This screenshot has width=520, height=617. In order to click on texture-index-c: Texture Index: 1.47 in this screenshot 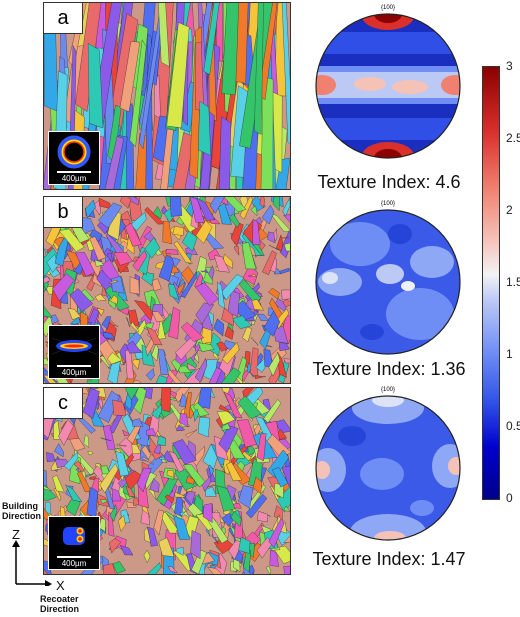, I will do `click(389, 559)`.